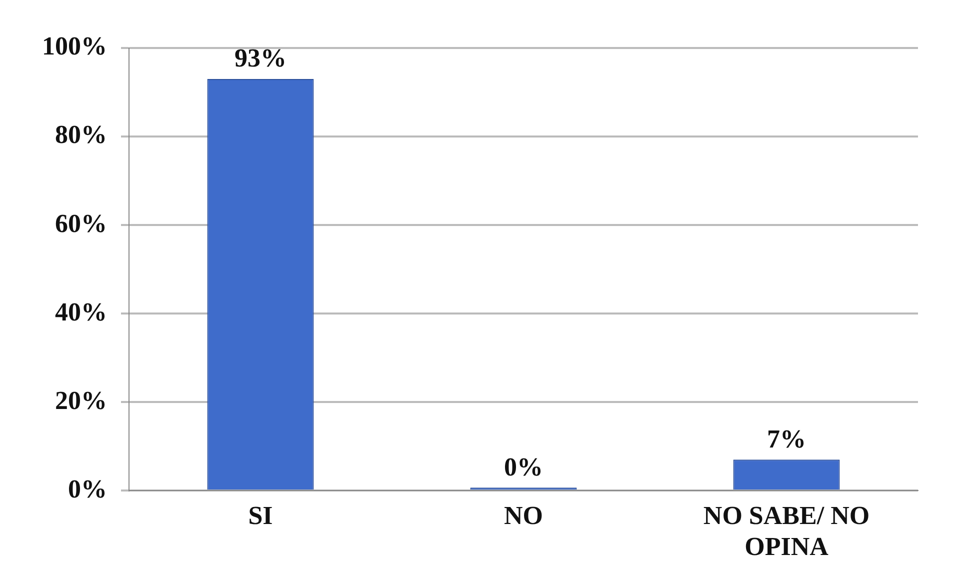 This screenshot has width=956, height=585. What do you see at coordinates (81, 223) in the screenshot?
I see `y-tick-label: 60%` at bounding box center [81, 223].